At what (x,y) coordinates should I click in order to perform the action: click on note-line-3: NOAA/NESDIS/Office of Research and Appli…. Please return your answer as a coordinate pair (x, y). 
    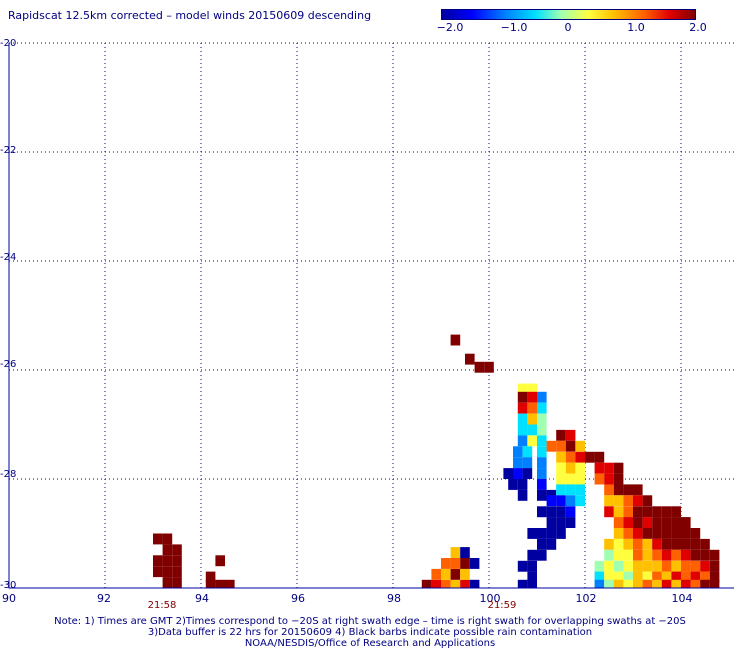
    Looking at the image, I should click on (370, 643).